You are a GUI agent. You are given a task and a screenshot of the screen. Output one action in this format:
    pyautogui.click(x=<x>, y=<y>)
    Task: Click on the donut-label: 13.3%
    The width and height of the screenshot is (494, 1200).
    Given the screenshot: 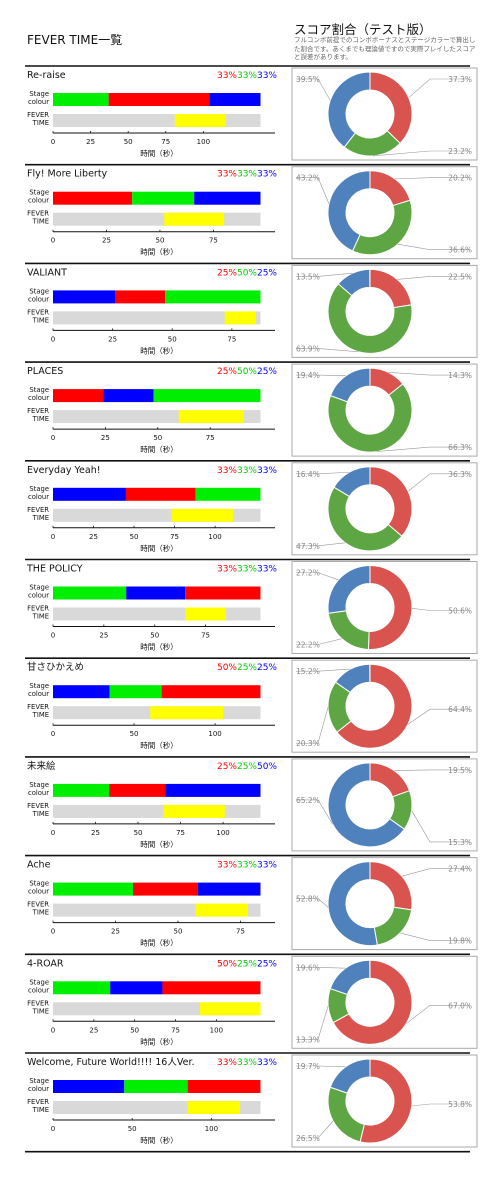 What is the action you would take?
    pyautogui.click(x=308, y=1039)
    